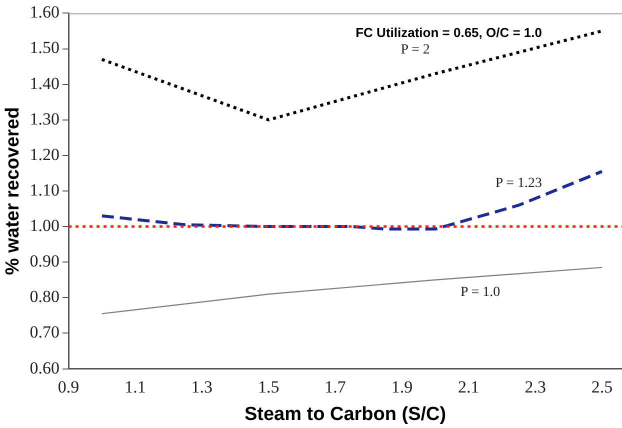 The width and height of the screenshot is (622, 428). What do you see at coordinates (345, 414) in the screenshot?
I see `x-axis-title: Steam to Carbon (S/C)` at bounding box center [345, 414].